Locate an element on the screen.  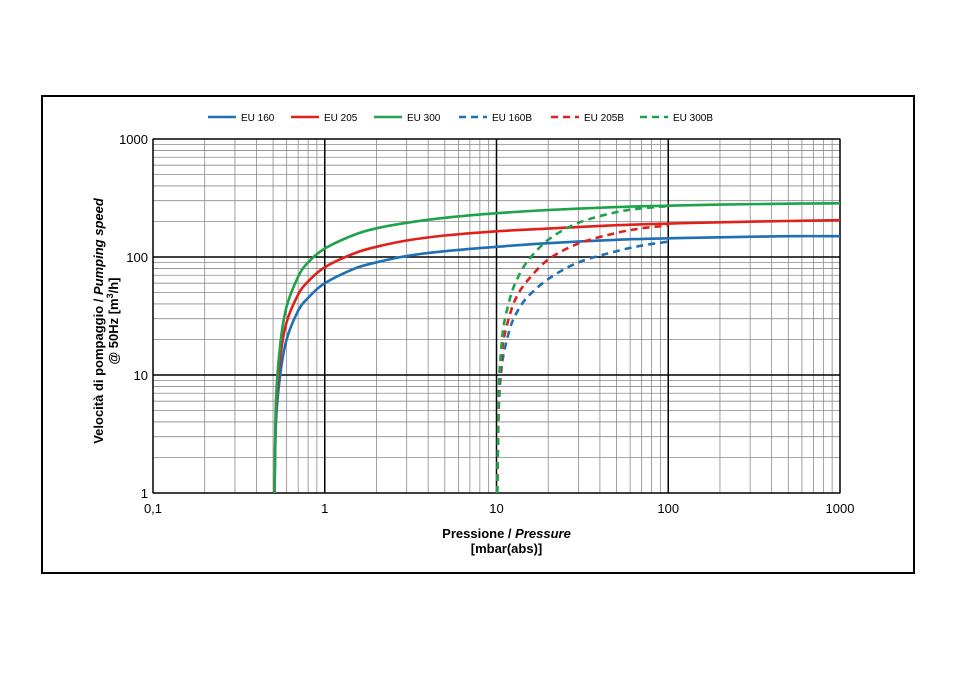
legend-label: EU 205 is located at coordinates (341, 118).